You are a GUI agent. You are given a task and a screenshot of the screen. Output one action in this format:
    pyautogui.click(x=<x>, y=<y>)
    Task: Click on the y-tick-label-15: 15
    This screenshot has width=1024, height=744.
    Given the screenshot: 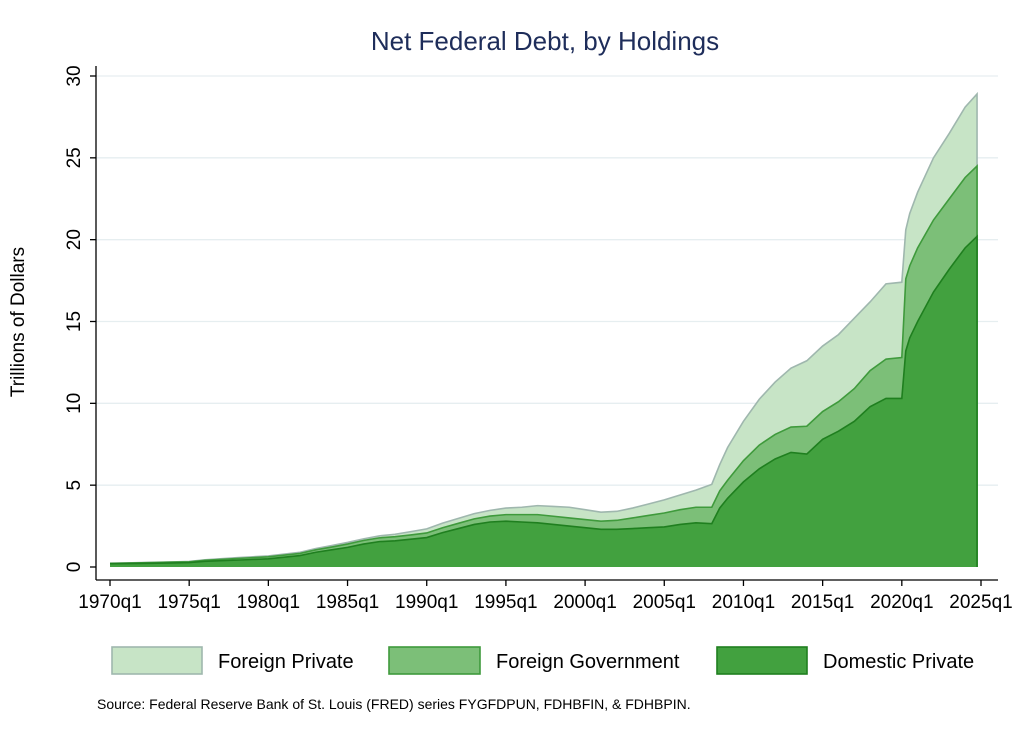 What is the action you would take?
    pyautogui.click(x=74, y=321)
    